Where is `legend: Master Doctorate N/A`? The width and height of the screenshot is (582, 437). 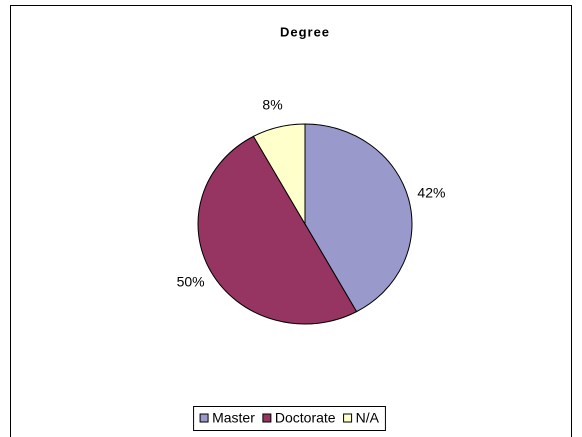 legend: Master Doctorate N/A is located at coordinates (289, 418).